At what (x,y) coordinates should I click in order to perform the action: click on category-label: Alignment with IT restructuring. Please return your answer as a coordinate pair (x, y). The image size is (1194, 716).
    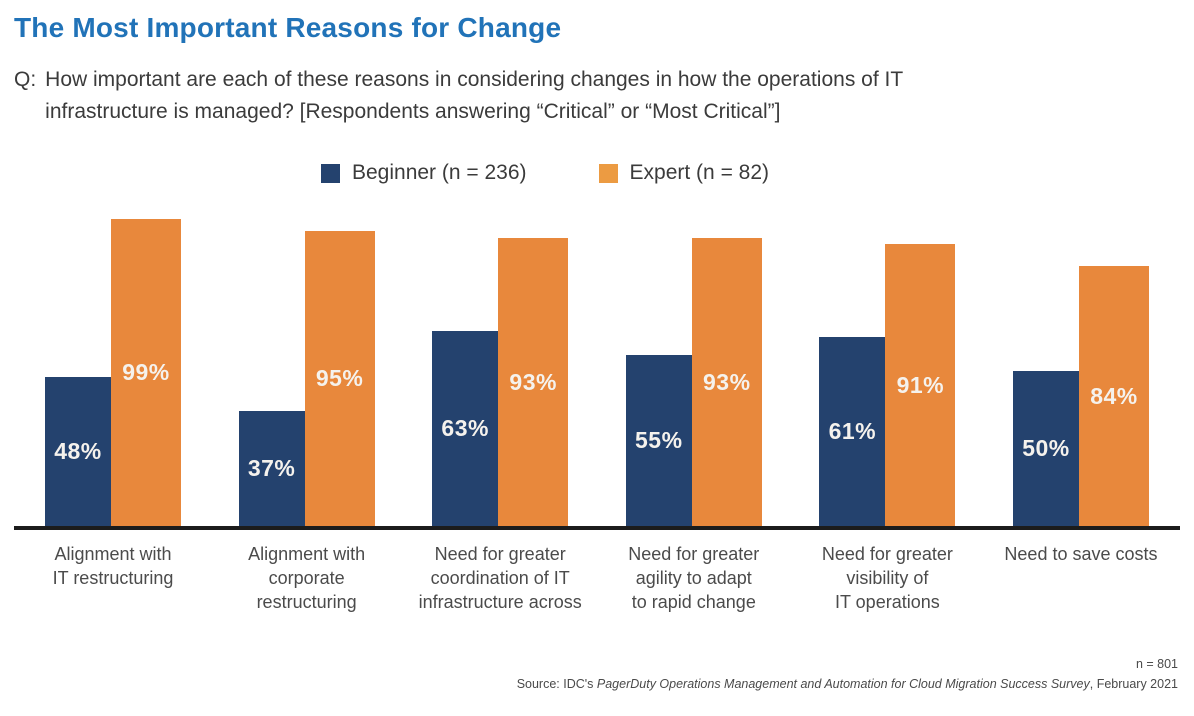
    Looking at the image, I should click on (113, 566).